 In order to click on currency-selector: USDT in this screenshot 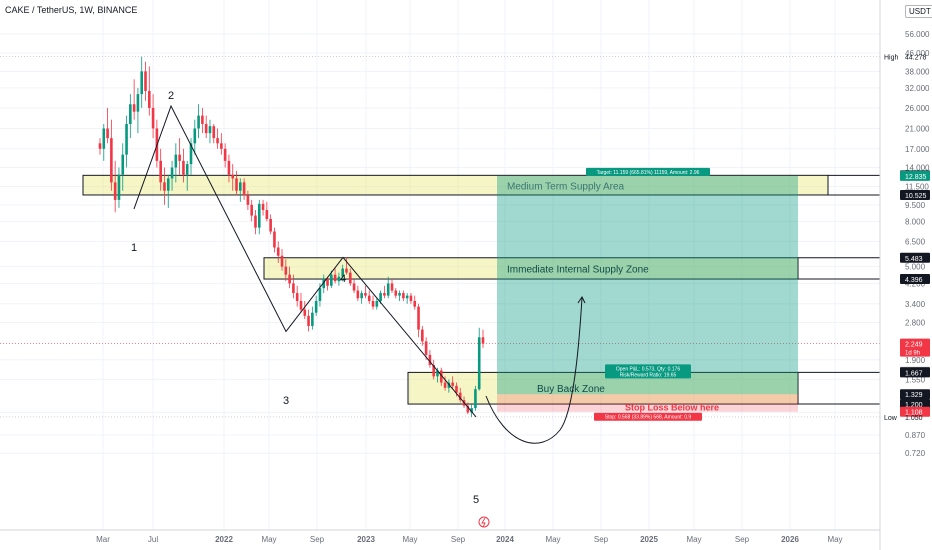, I will do `click(918, 11)`.